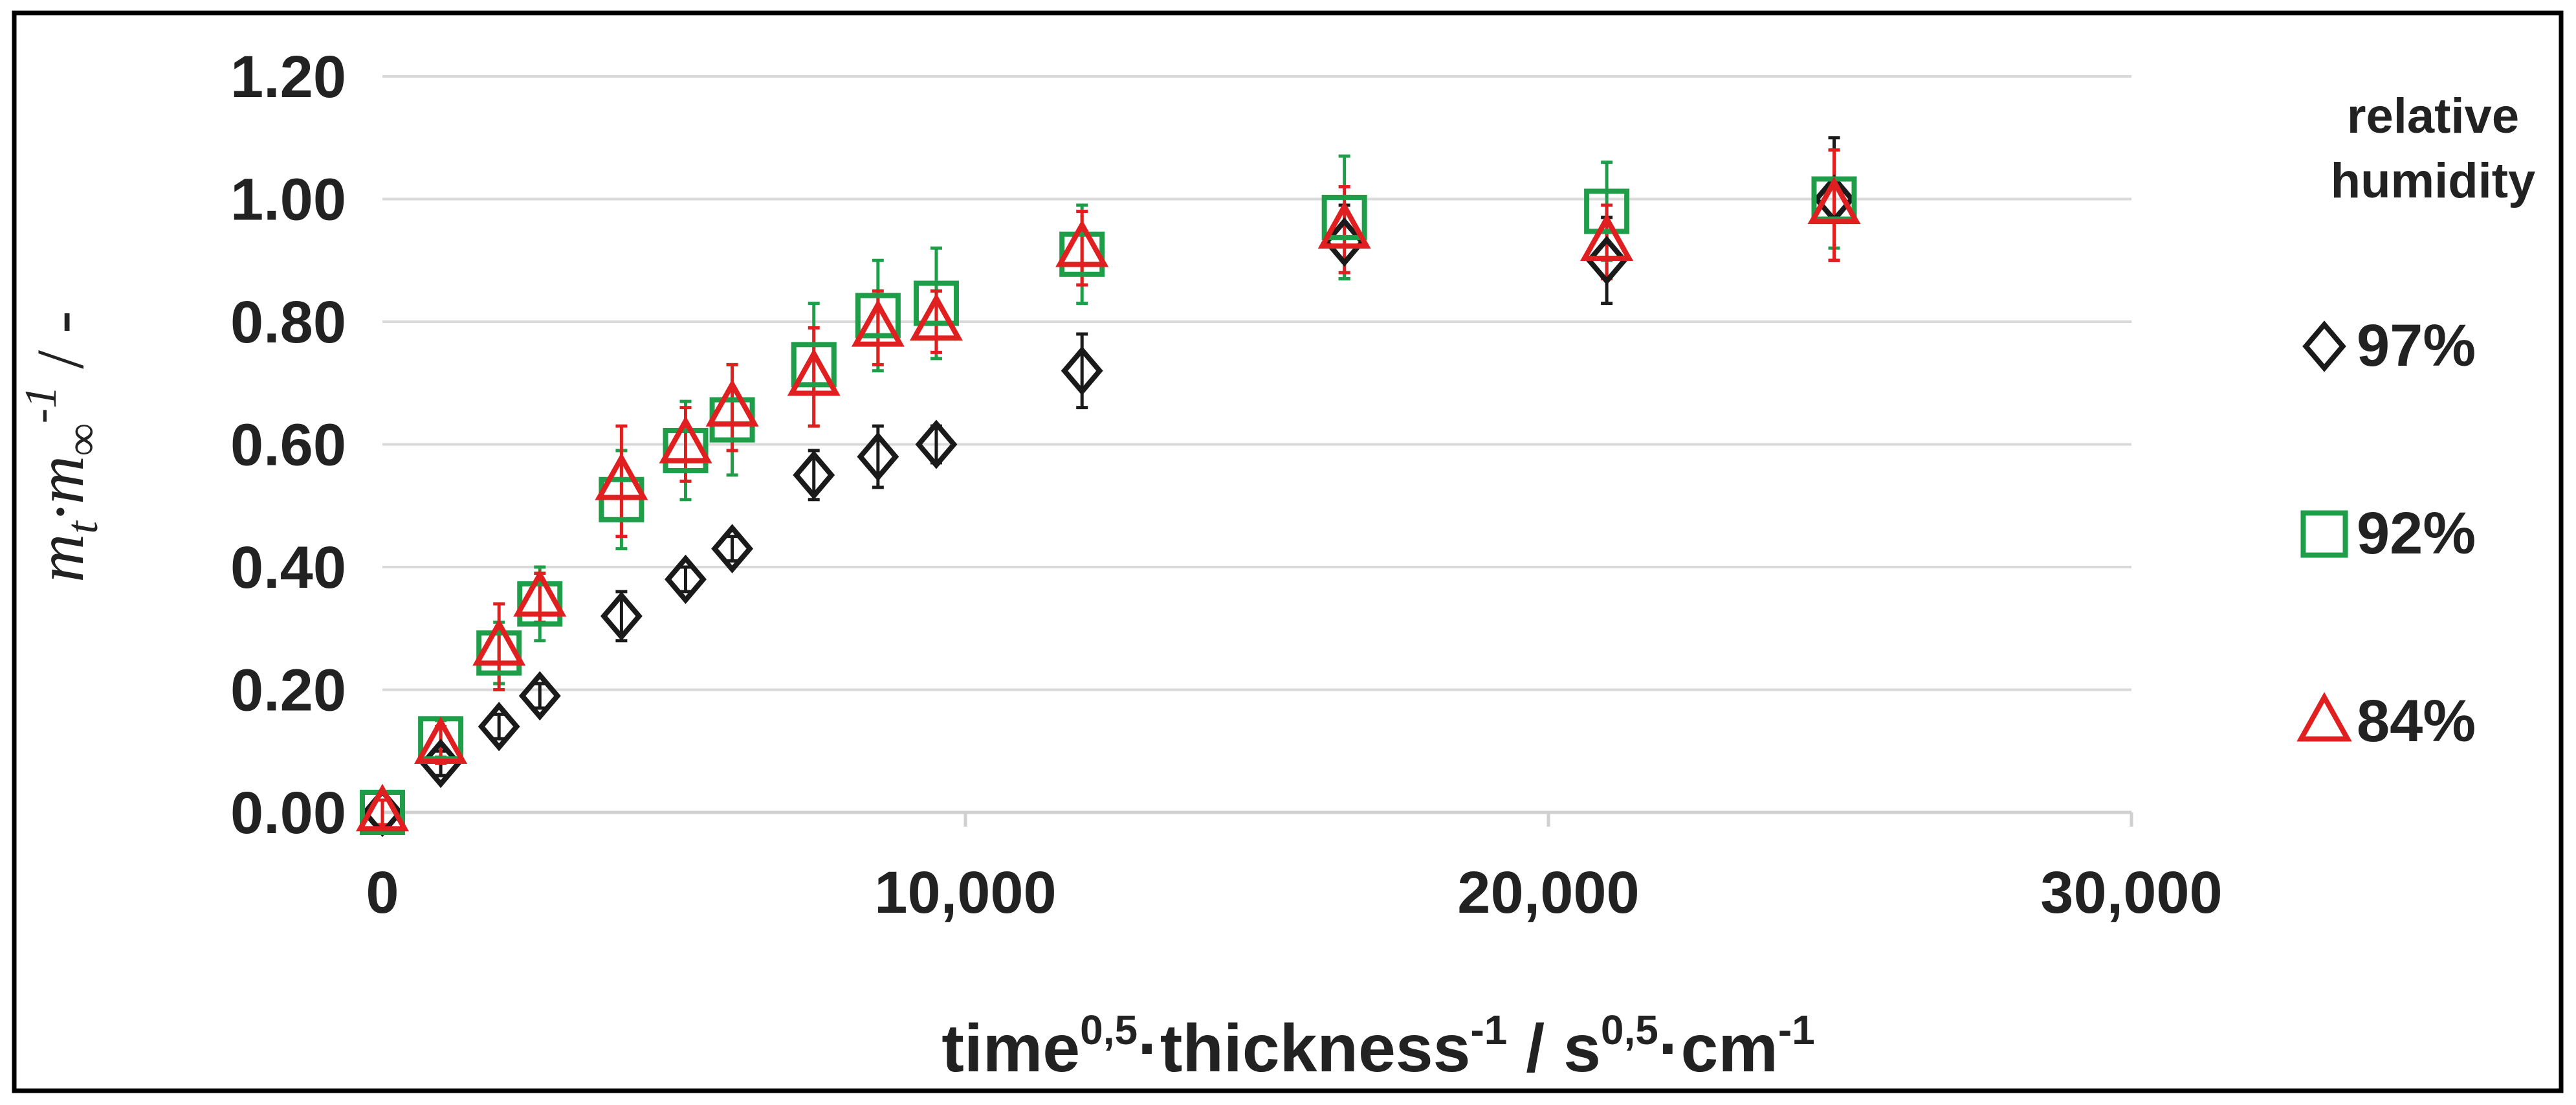 Image resolution: width=2576 pixels, height=1105 pixels. Describe the element at coordinates (1294, 893) in the screenshot. I see `x-tick-labels: 0 10,000 20,000 30,000` at that location.